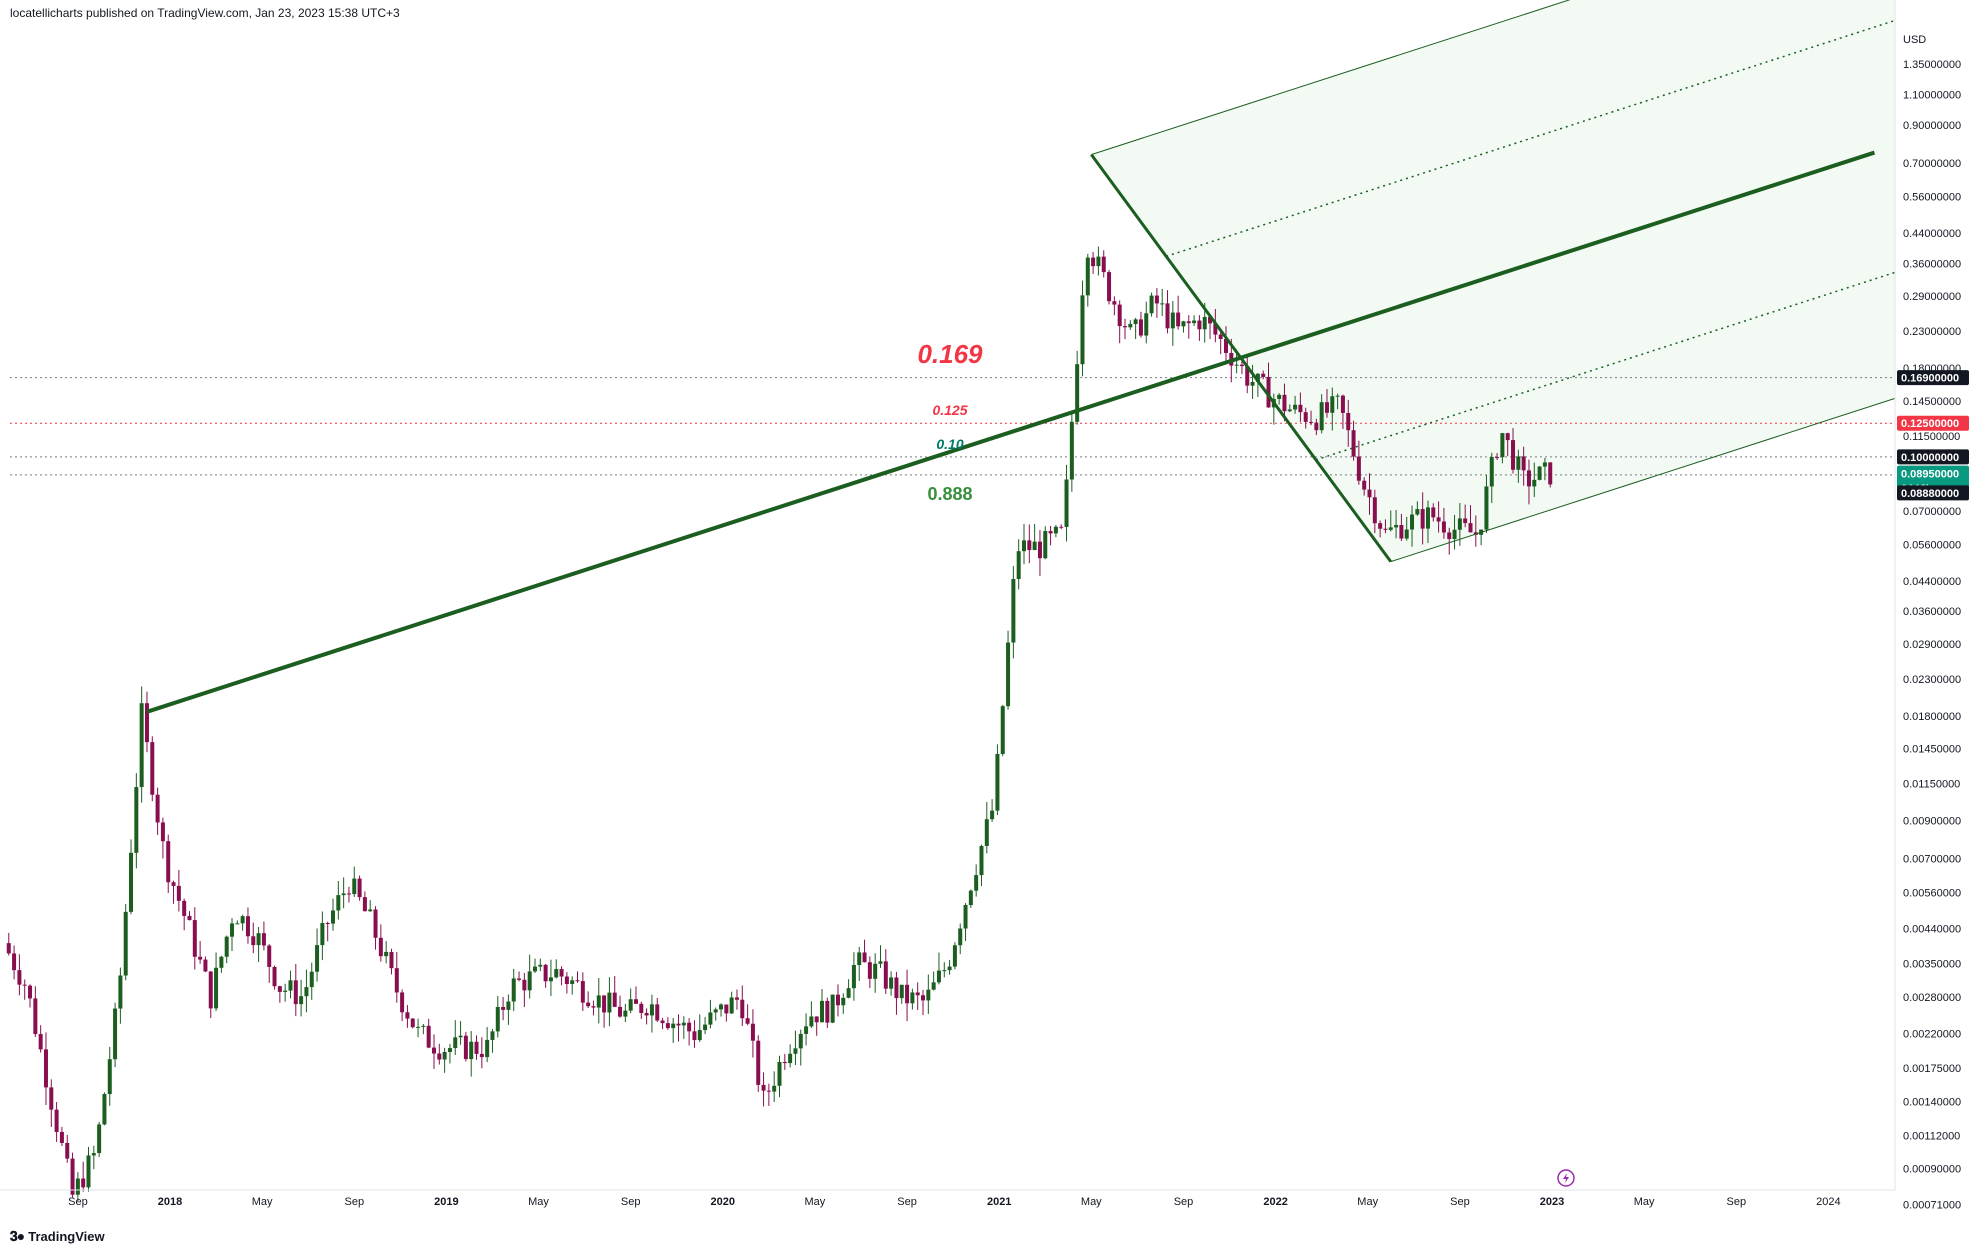 Image resolution: width=1983 pixels, height=1252 pixels. What do you see at coordinates (1932, 998) in the screenshot?
I see `y-tick-label: 0.00280000` at bounding box center [1932, 998].